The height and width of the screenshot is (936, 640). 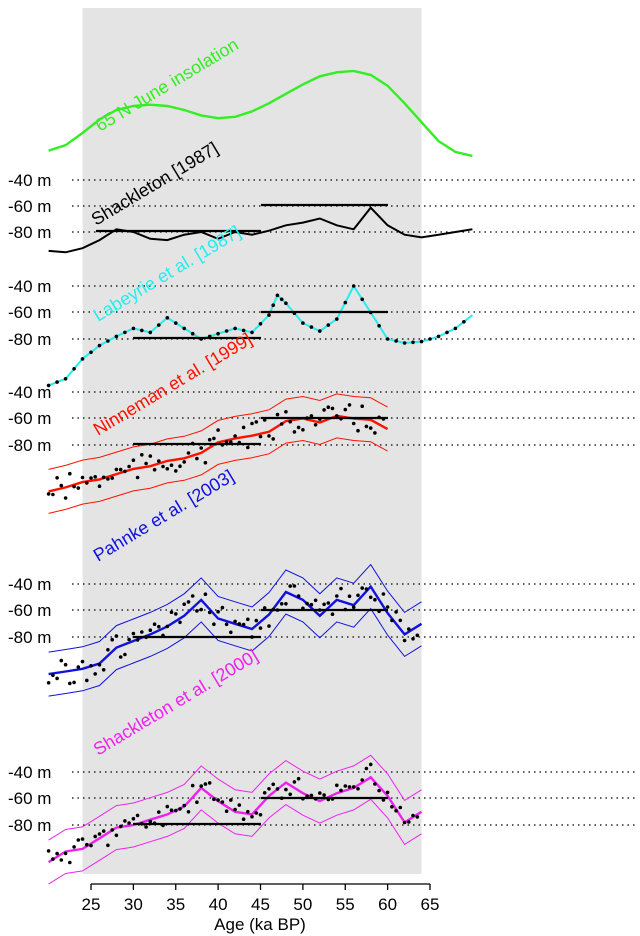 What do you see at coordinates (260, 924) in the screenshot?
I see `x-axis-title: Age (ka BP)` at bounding box center [260, 924].